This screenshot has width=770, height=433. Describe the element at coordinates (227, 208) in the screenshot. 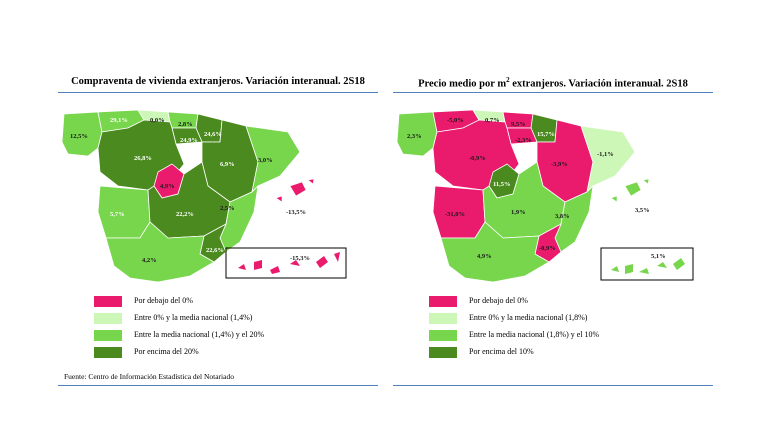

I see `label-valencia: 2,5%` at that location.